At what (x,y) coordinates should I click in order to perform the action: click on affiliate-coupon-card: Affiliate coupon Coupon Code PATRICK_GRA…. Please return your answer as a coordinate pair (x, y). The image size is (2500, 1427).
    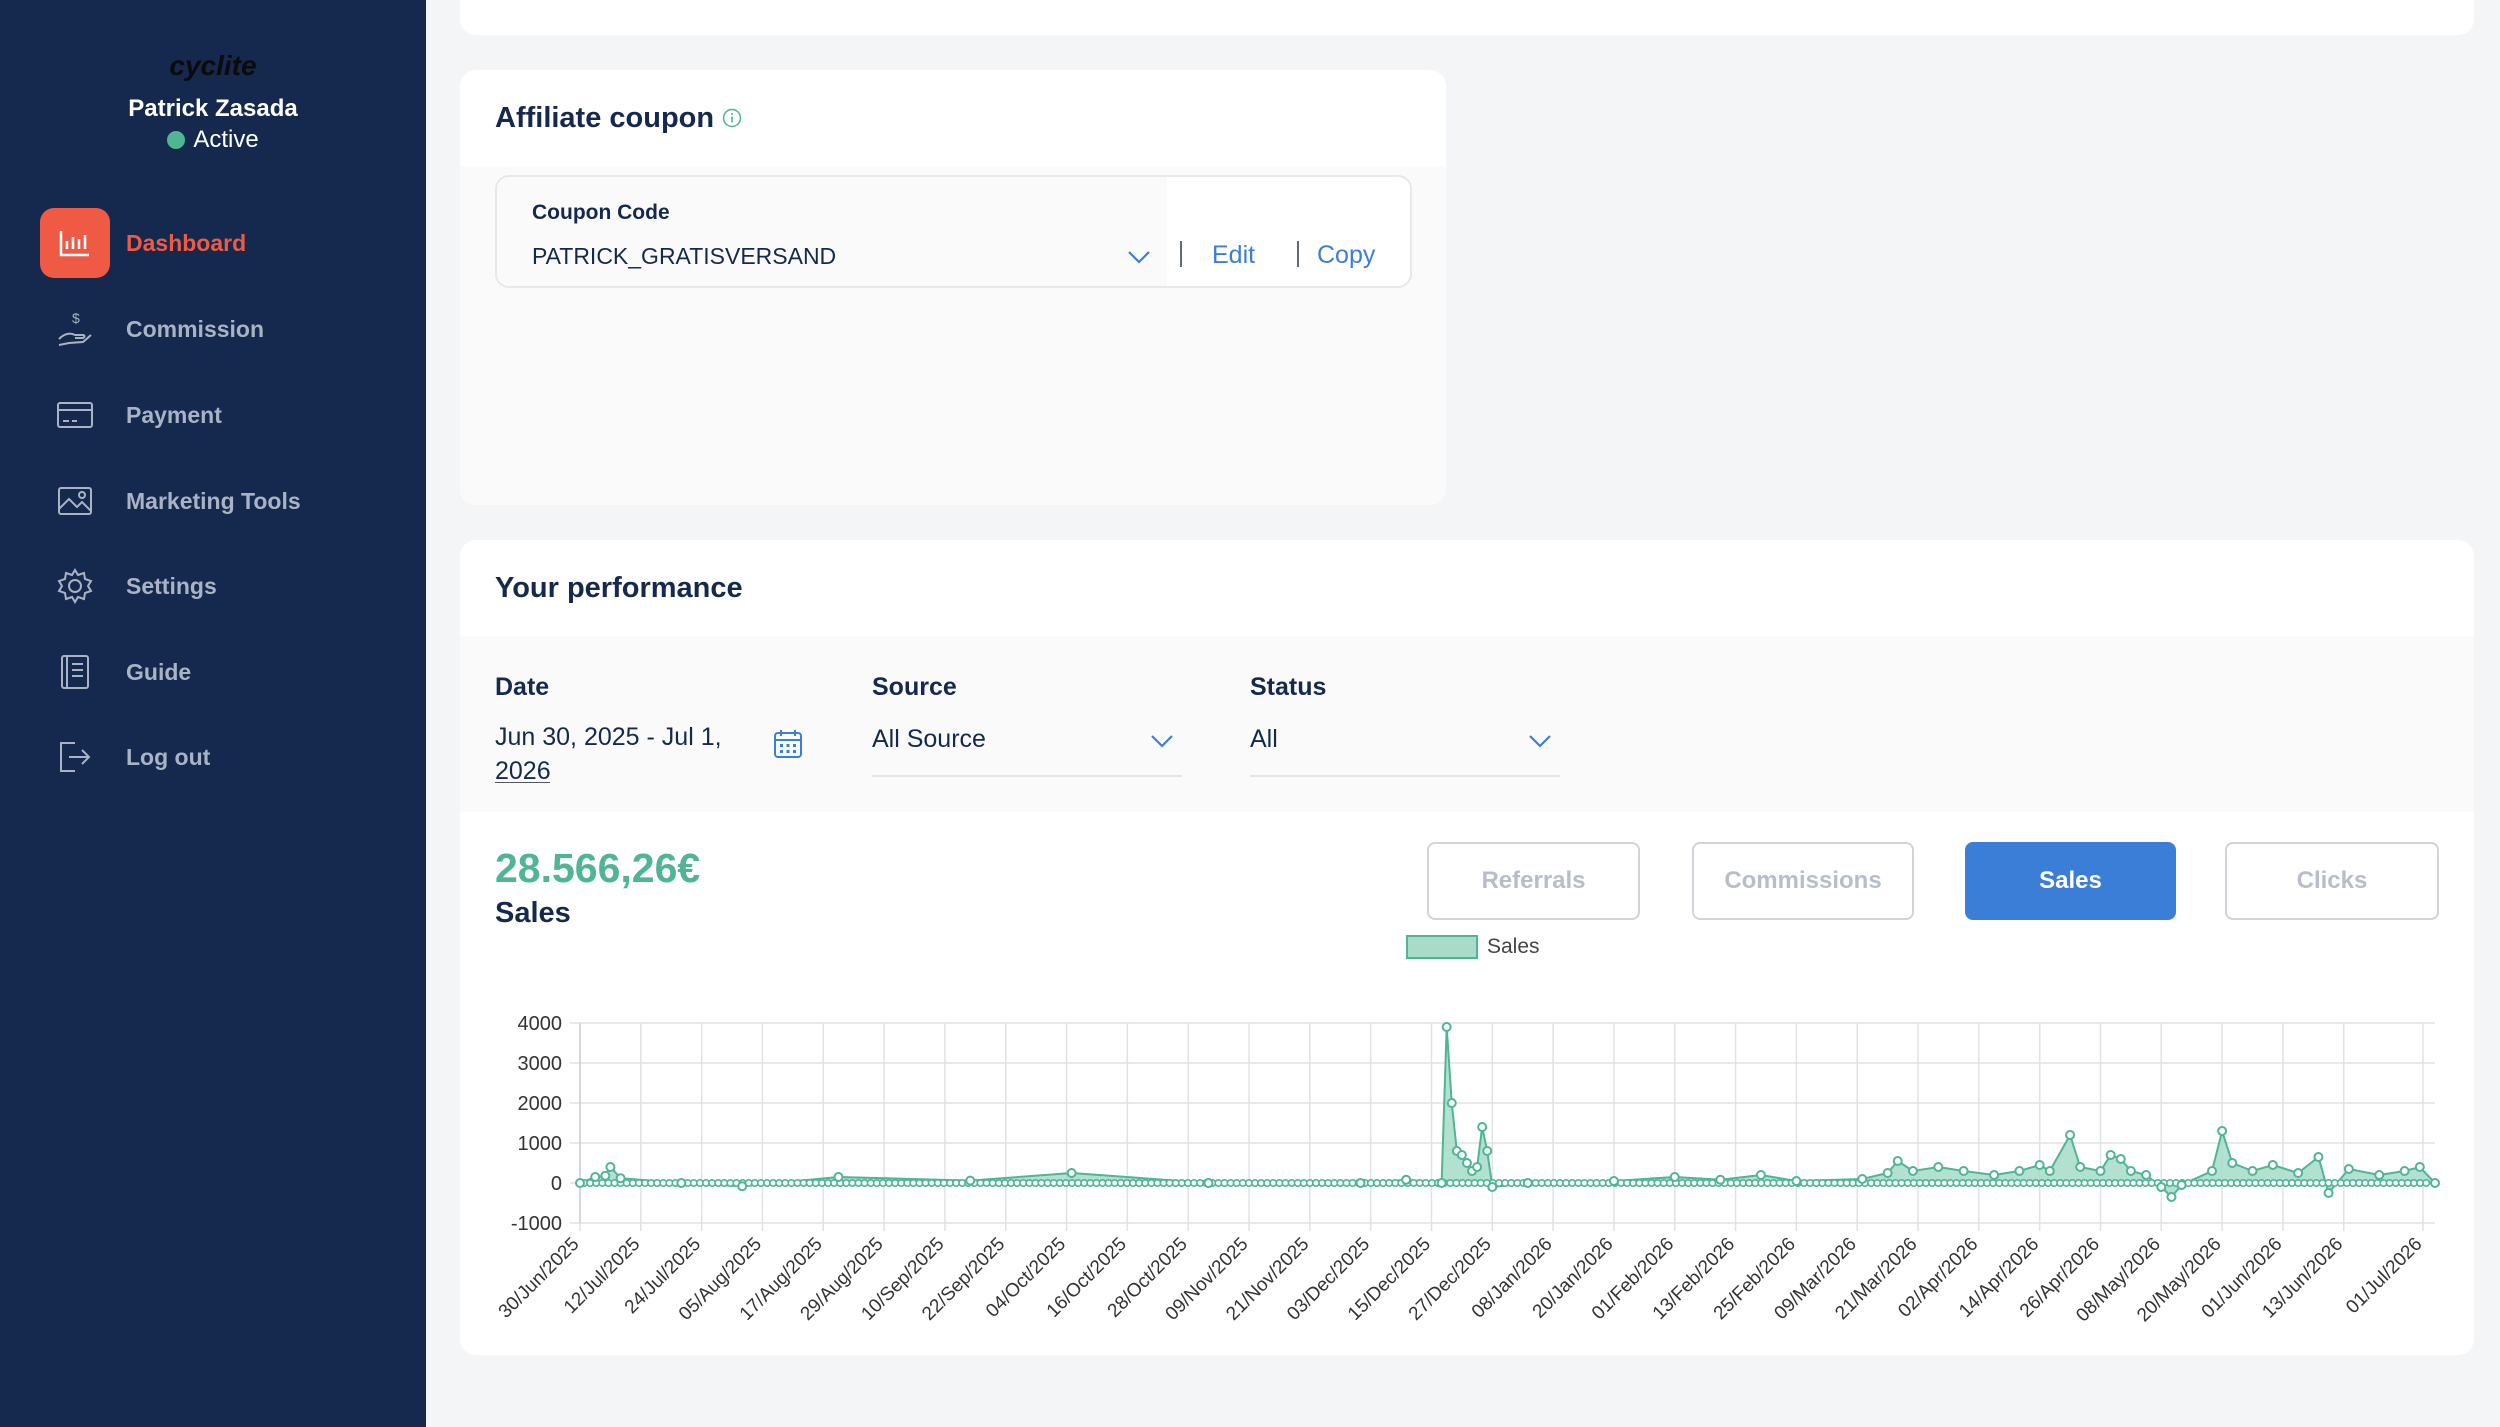
    Looking at the image, I should click on (953, 287).